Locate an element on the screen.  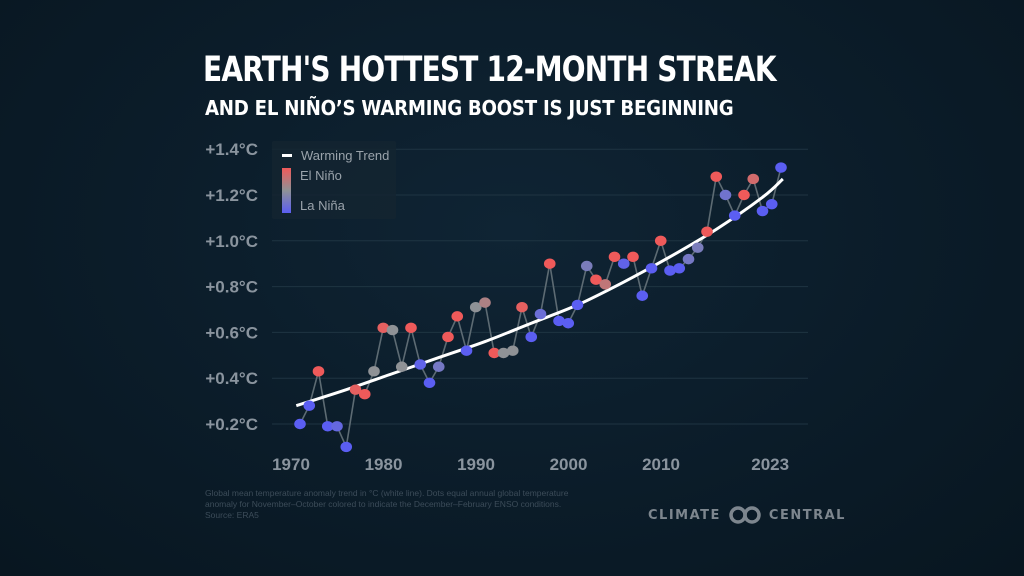
x-tick-label: 2023 is located at coordinates (770, 464).